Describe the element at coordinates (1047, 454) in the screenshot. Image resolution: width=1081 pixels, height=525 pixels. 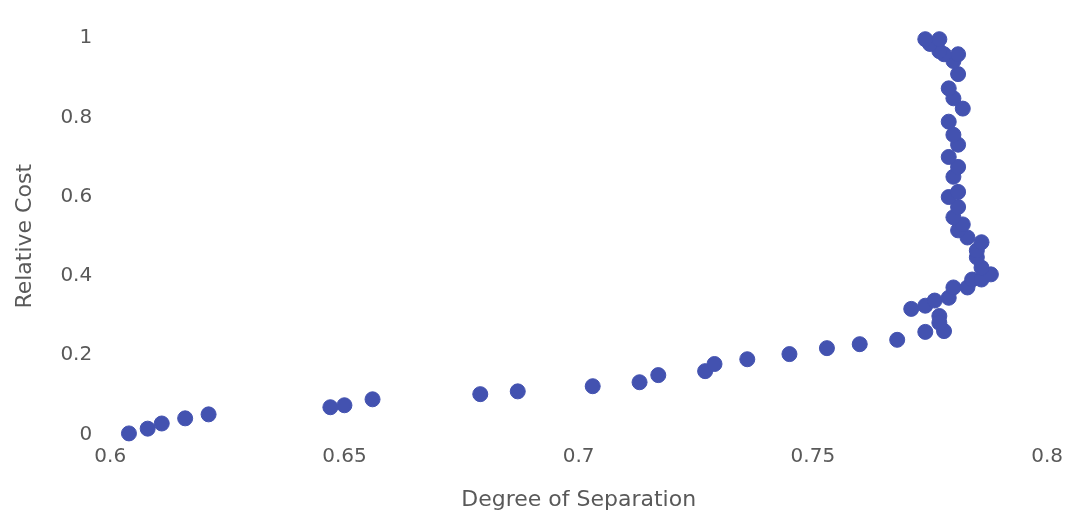
I see `x-tick-label: 0.8` at that location.